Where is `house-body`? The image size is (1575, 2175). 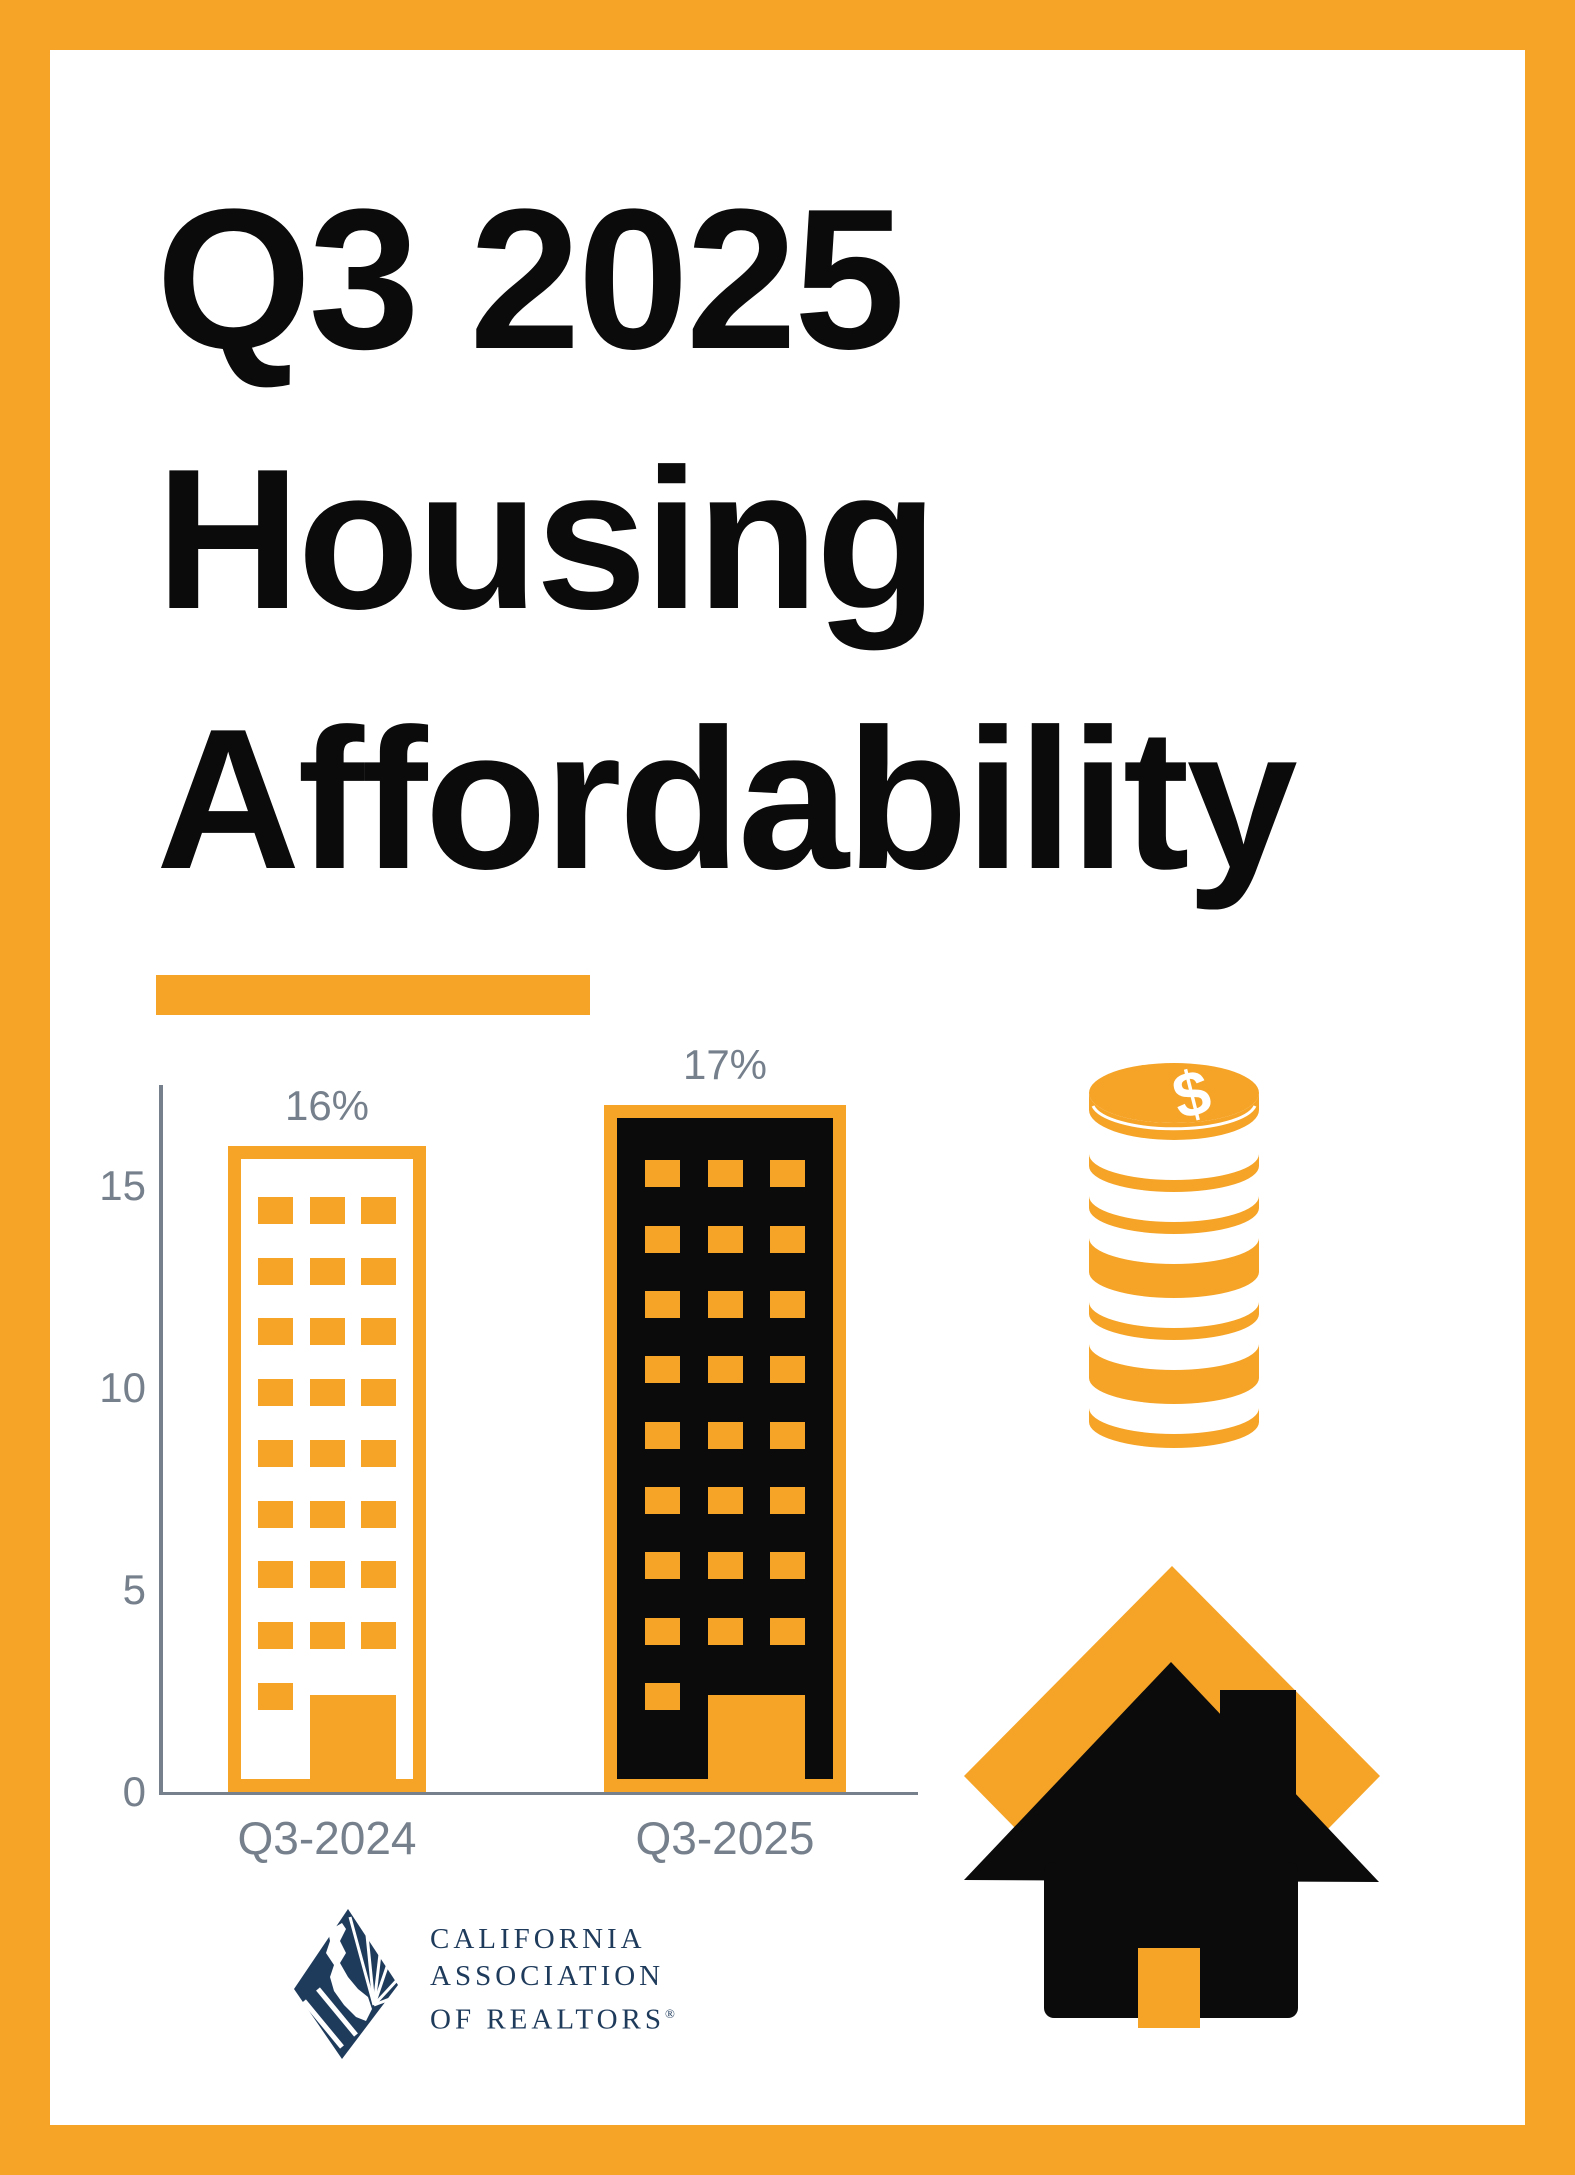
house-body is located at coordinates (1171, 1940).